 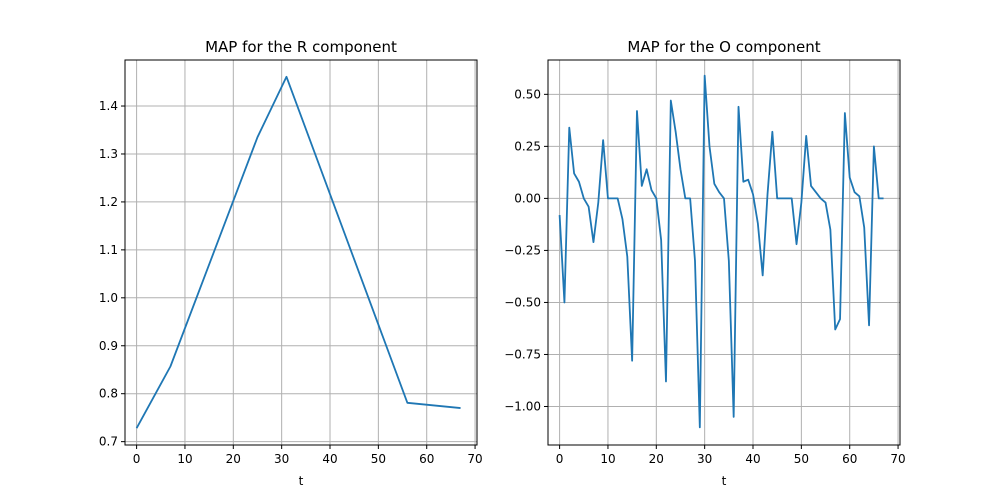 What do you see at coordinates (426, 459) in the screenshot?
I see `chart-r-xtick-label: 60` at bounding box center [426, 459].